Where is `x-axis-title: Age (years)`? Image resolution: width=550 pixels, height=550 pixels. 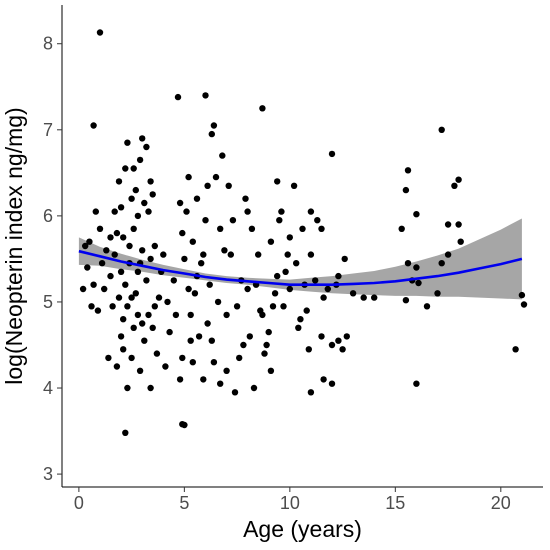
x-axis-title: Age (years) is located at coordinates (302, 529).